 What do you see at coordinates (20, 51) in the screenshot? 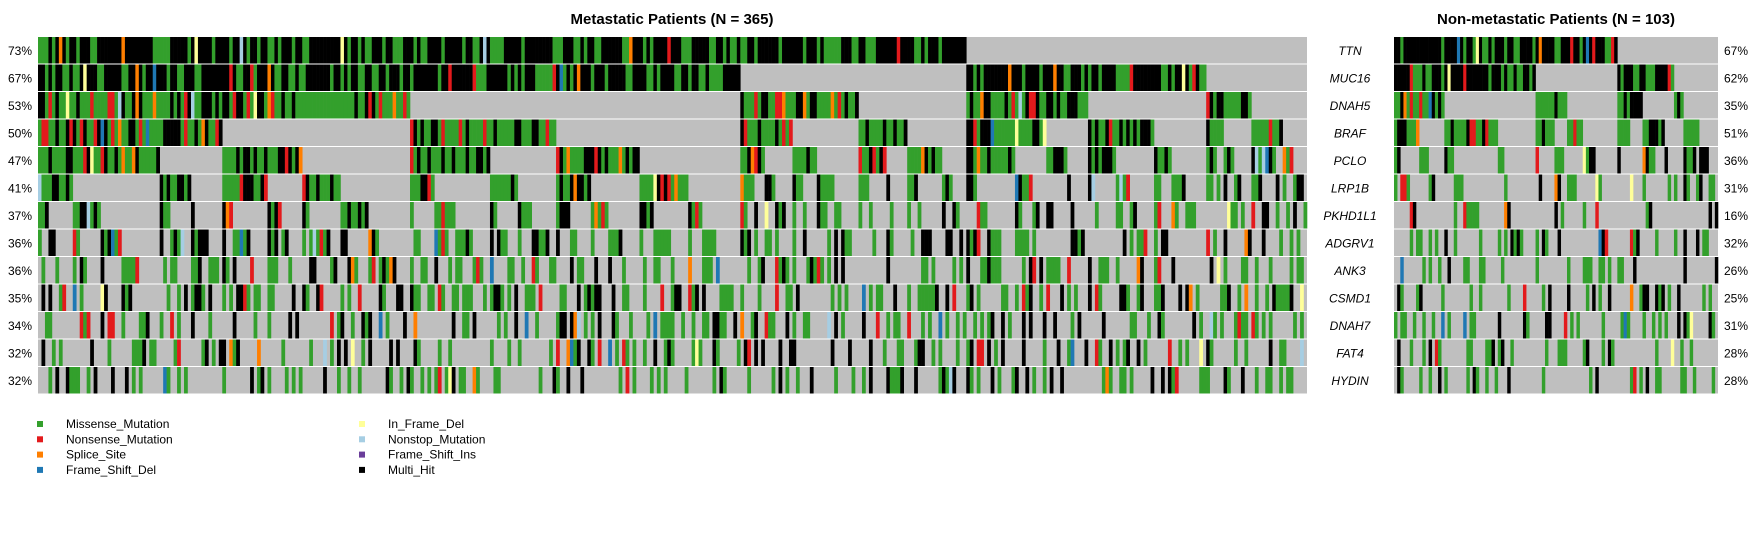
I see `pct-label-metastatic: 73%` at bounding box center [20, 51].